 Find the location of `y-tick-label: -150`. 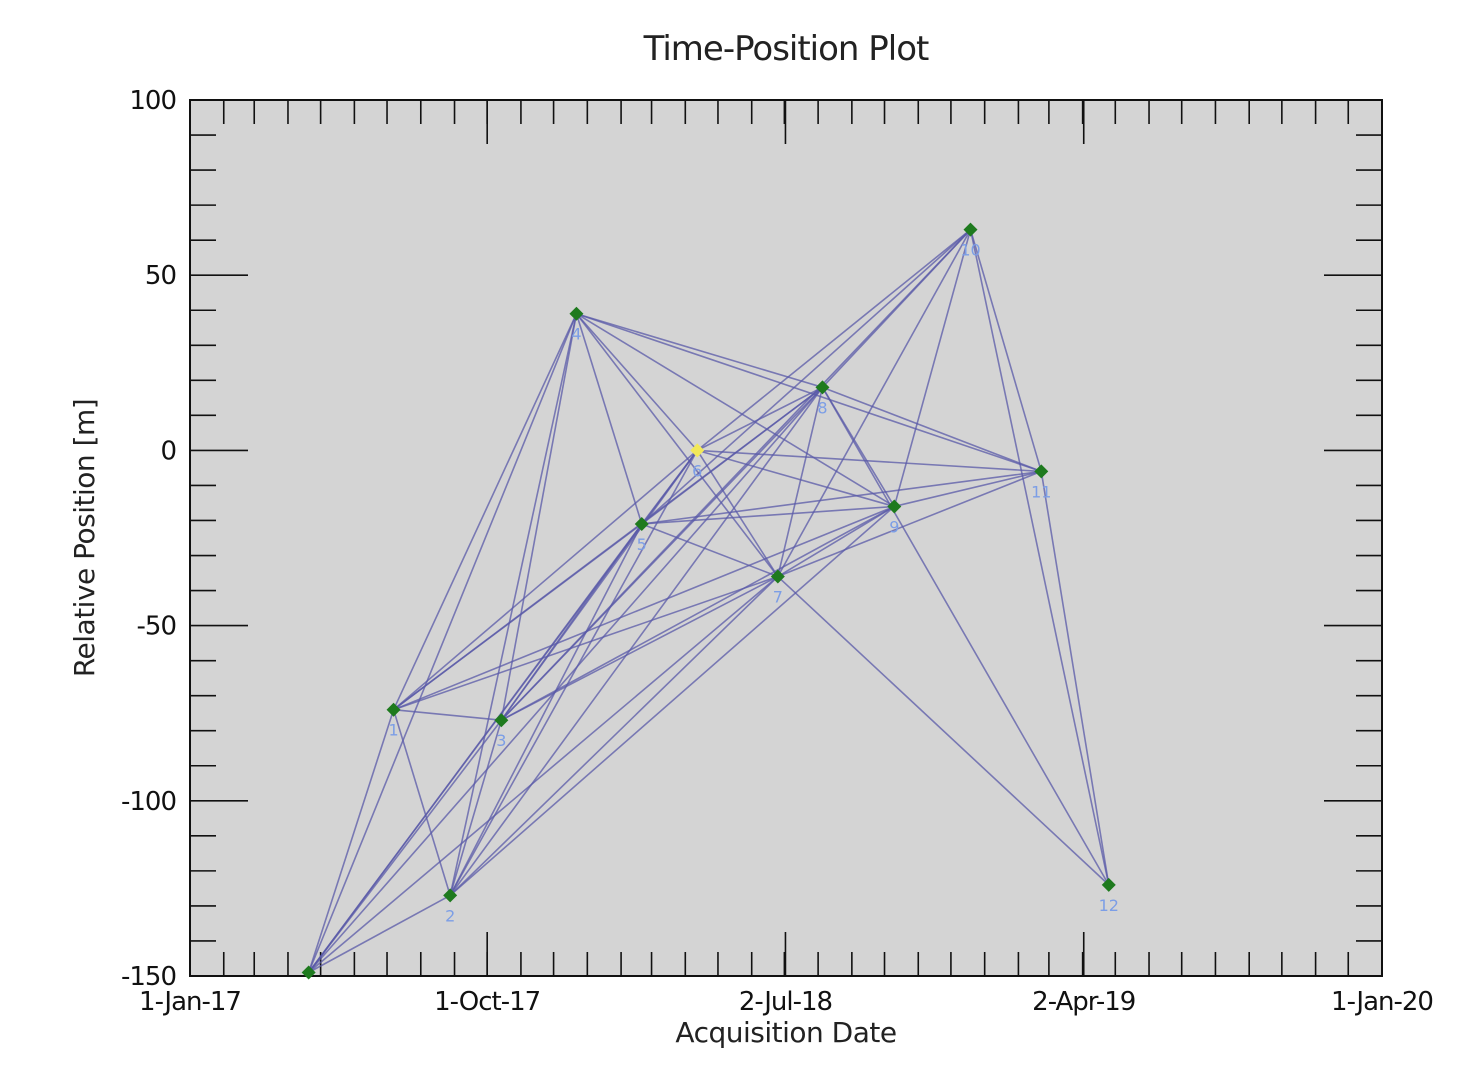

y-tick-label: -150 is located at coordinates (148, 977).